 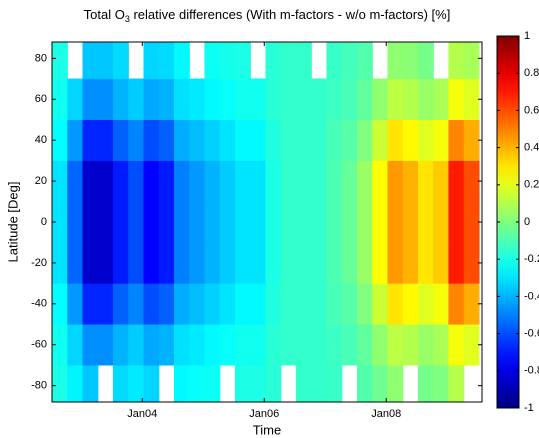 I want to click on y-tick-label: 0, so click(x=44, y=222).